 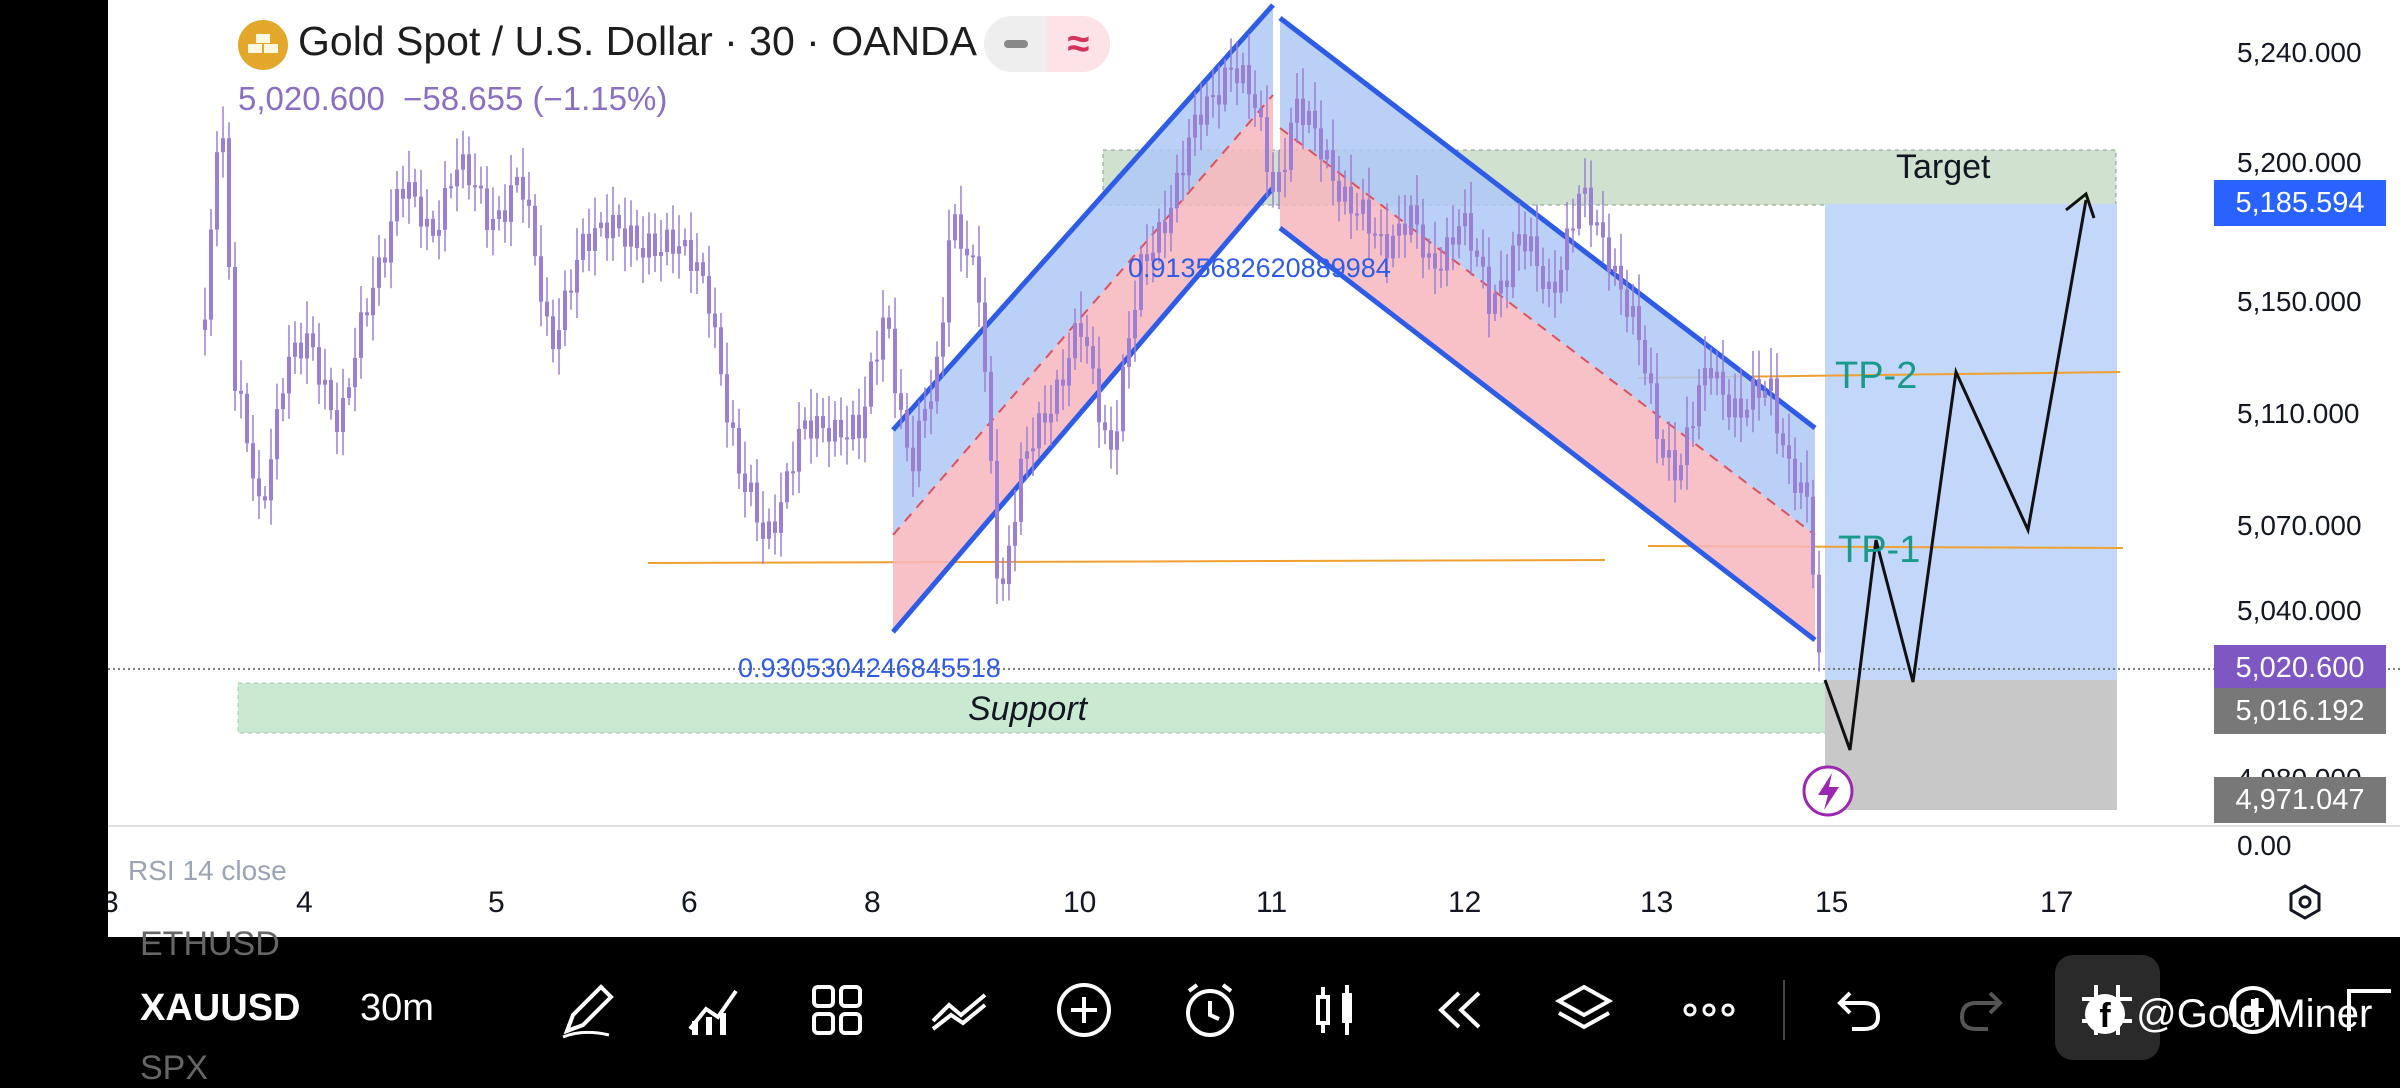 I want to click on price-tick: 5,040.000, so click(x=2299, y=610).